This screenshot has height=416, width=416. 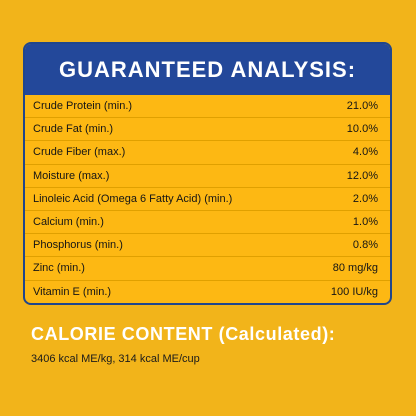 What do you see at coordinates (207, 153) in the screenshot?
I see `table-row: Crude Fiber (max.) 4.0%` at bounding box center [207, 153].